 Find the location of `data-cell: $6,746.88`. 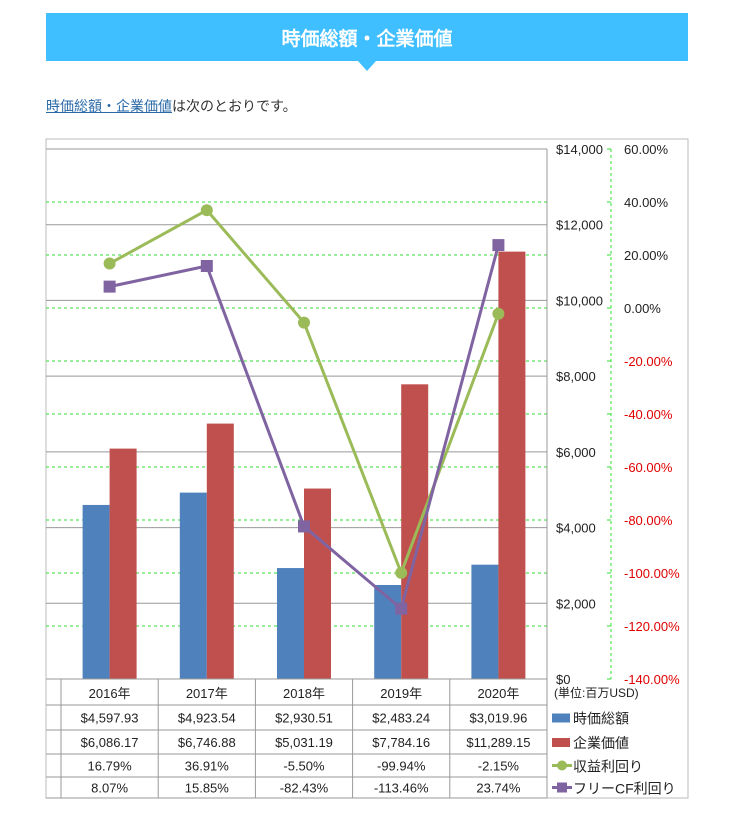

data-cell: $6,746.88 is located at coordinates (207, 742).